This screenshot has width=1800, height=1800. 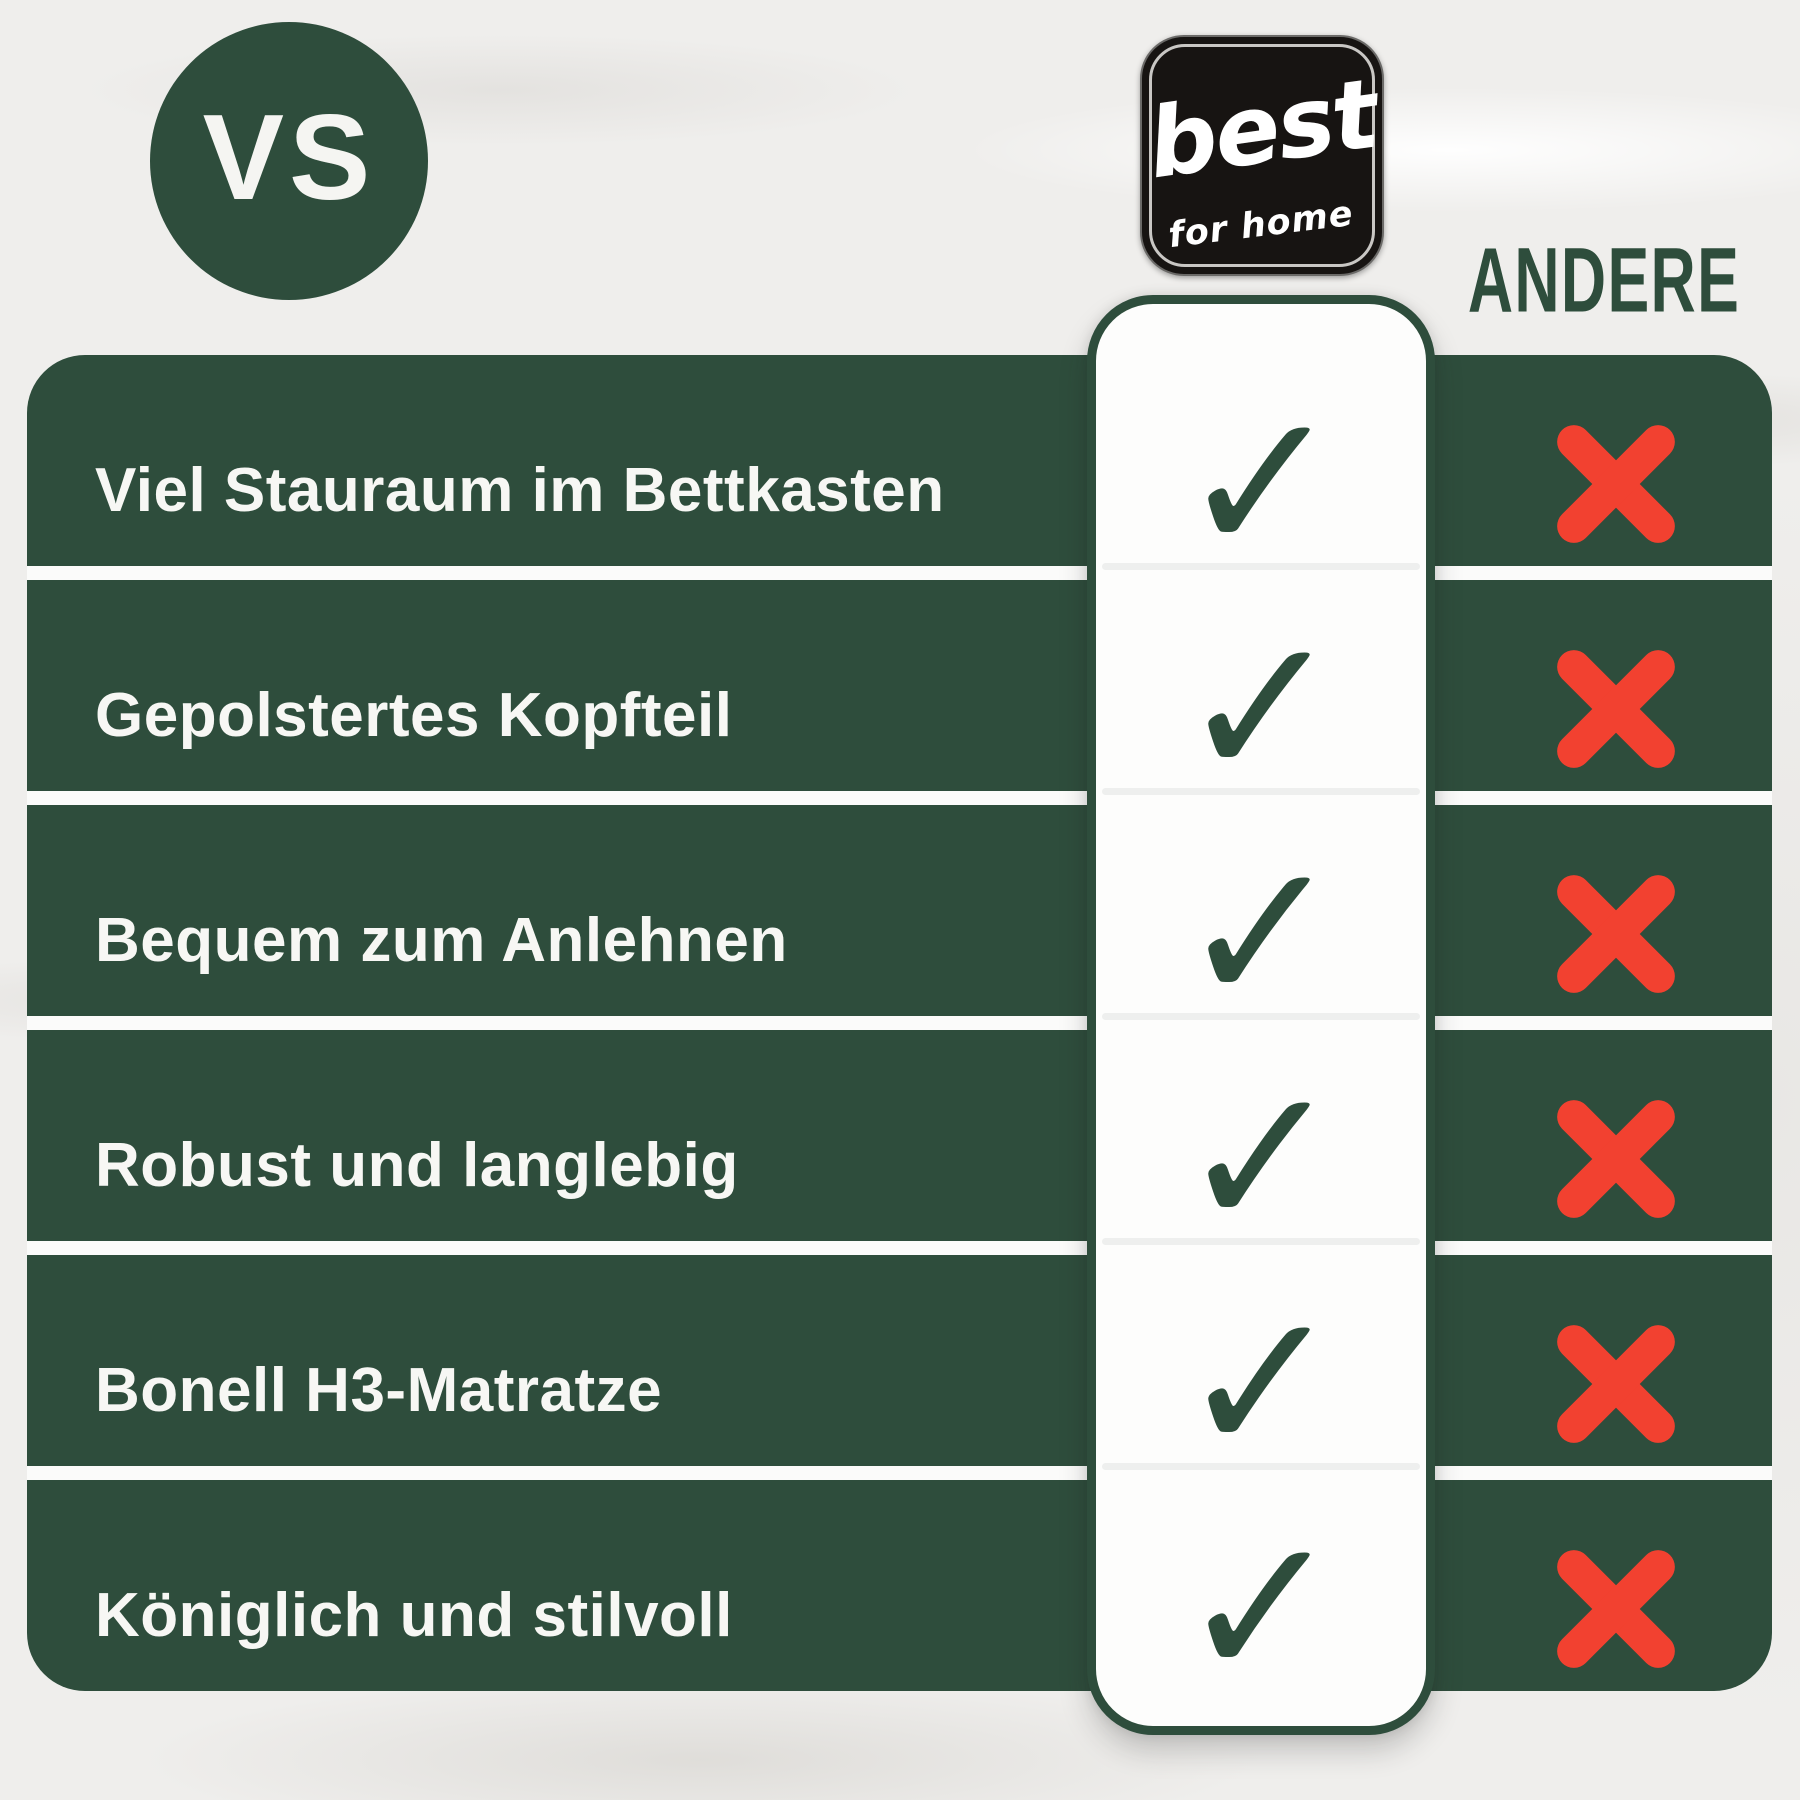 What do you see at coordinates (379, 1390) in the screenshot?
I see `feature-label: Bonell H3-Matratze` at bounding box center [379, 1390].